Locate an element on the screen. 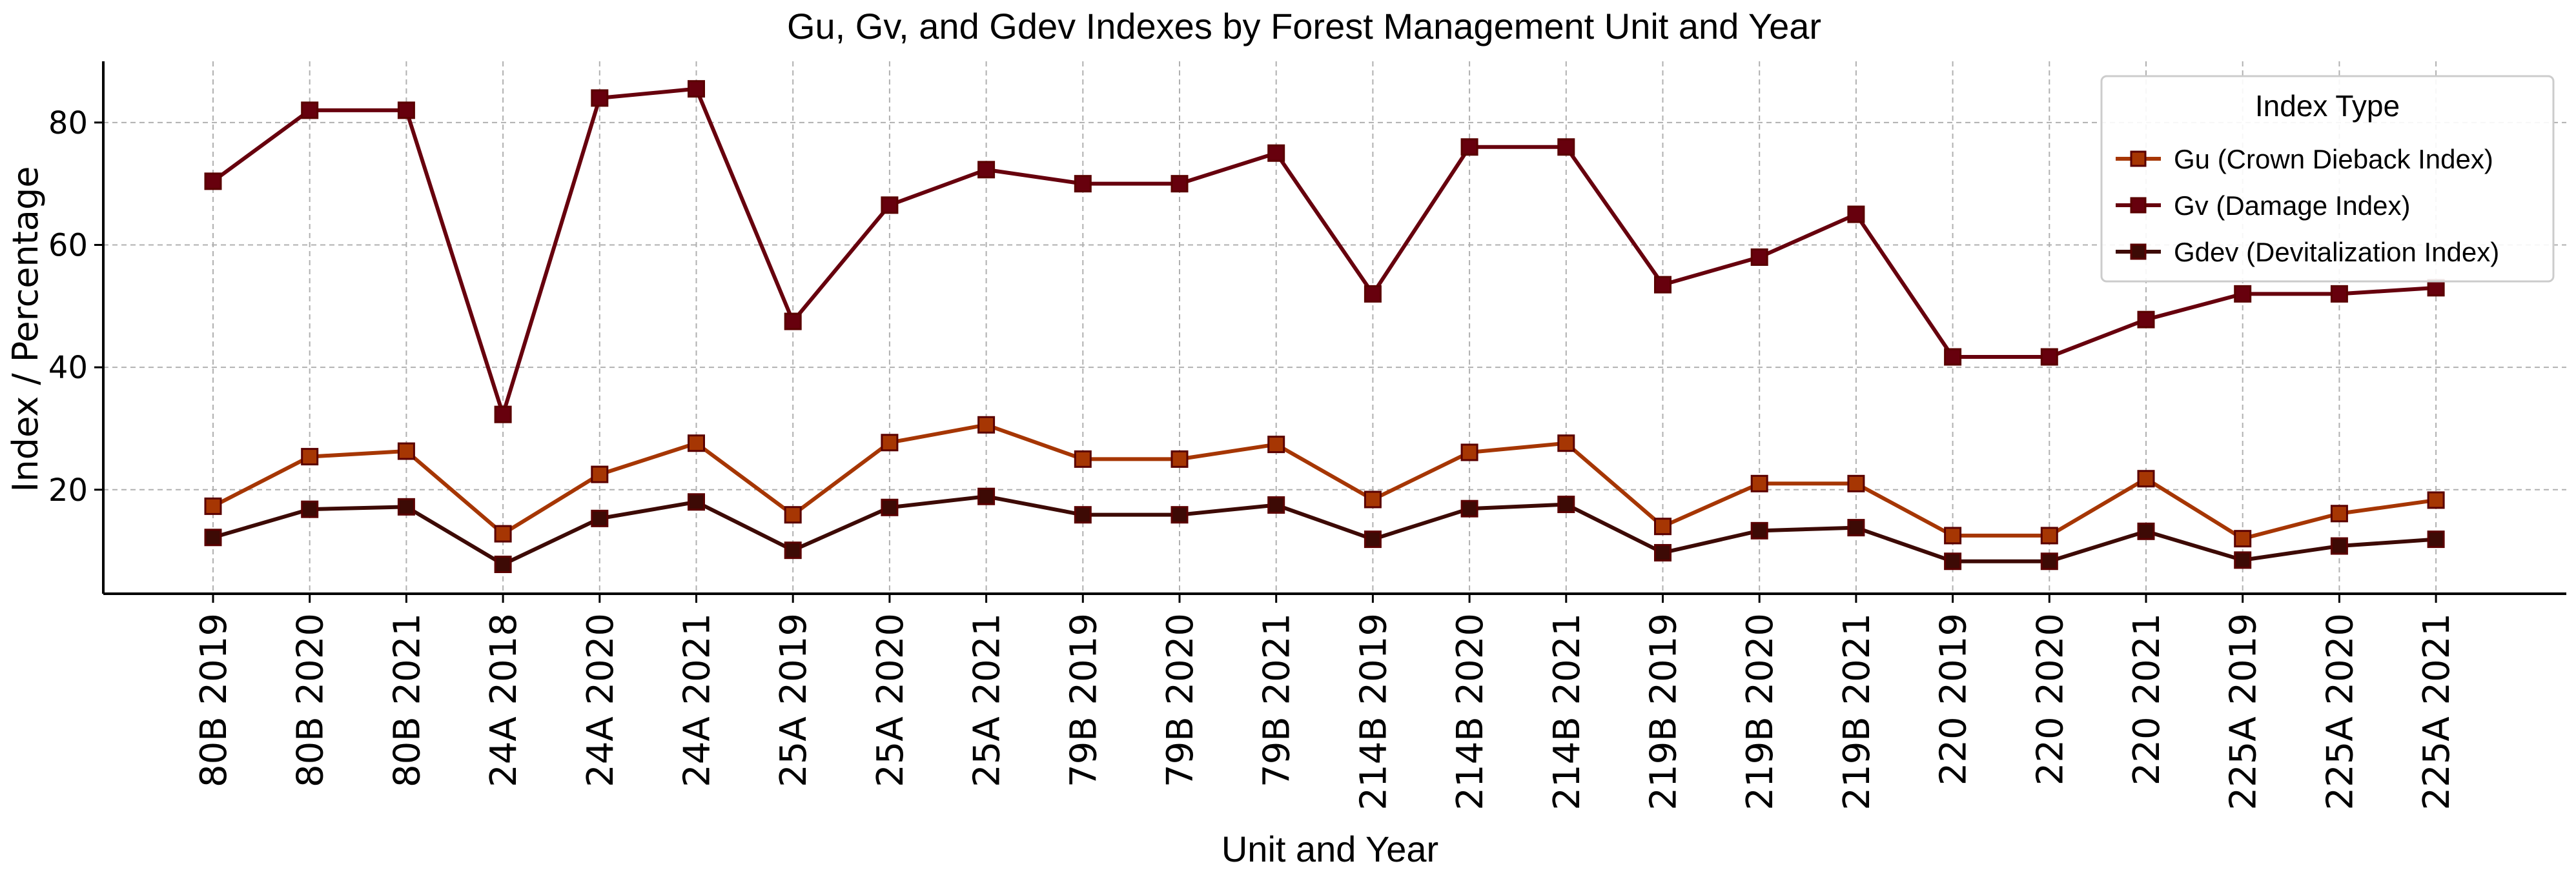  x-tick-label: 79B 2021 is located at coordinates (1277, 700).